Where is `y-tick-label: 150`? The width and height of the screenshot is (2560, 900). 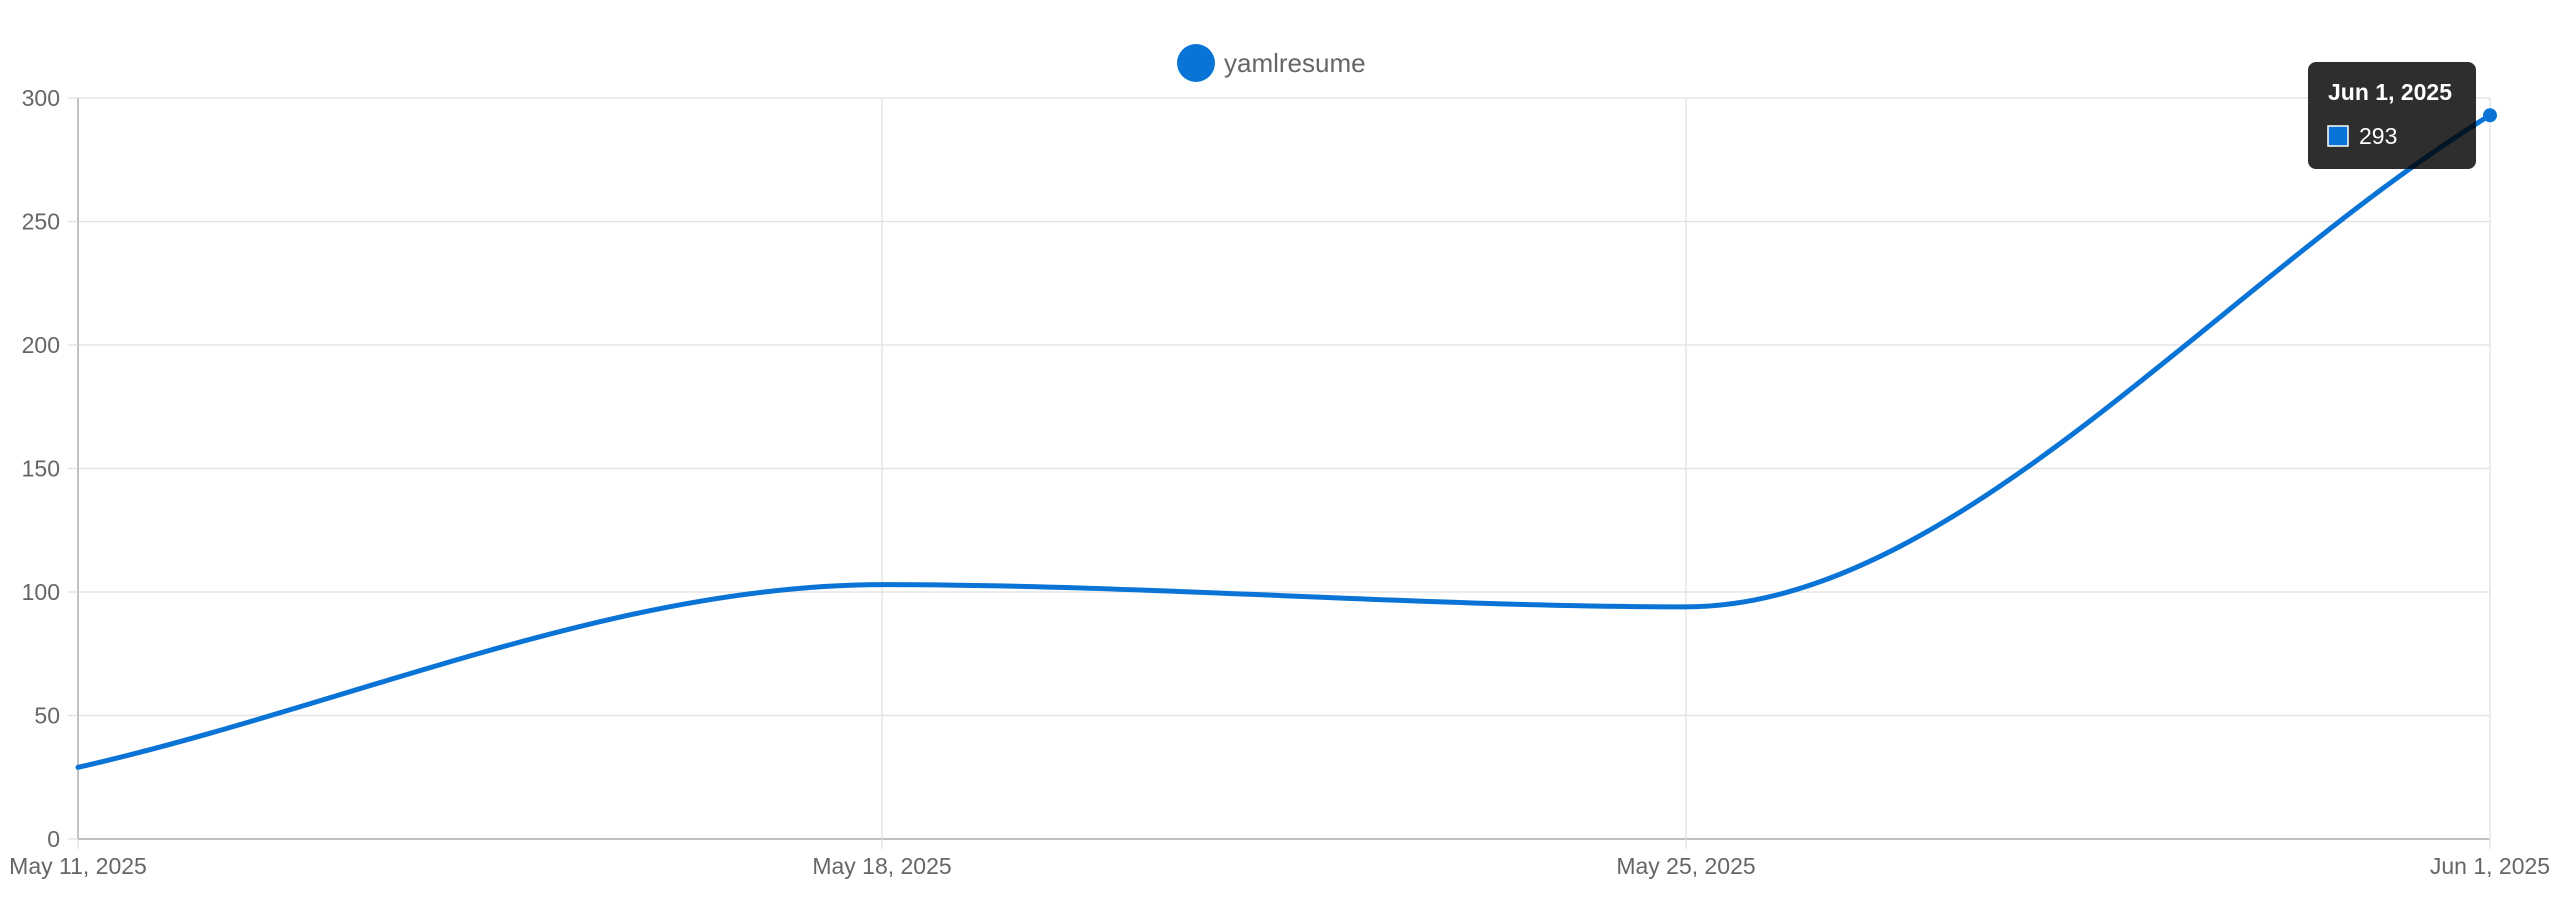
y-tick-label: 150 is located at coordinates (41, 469).